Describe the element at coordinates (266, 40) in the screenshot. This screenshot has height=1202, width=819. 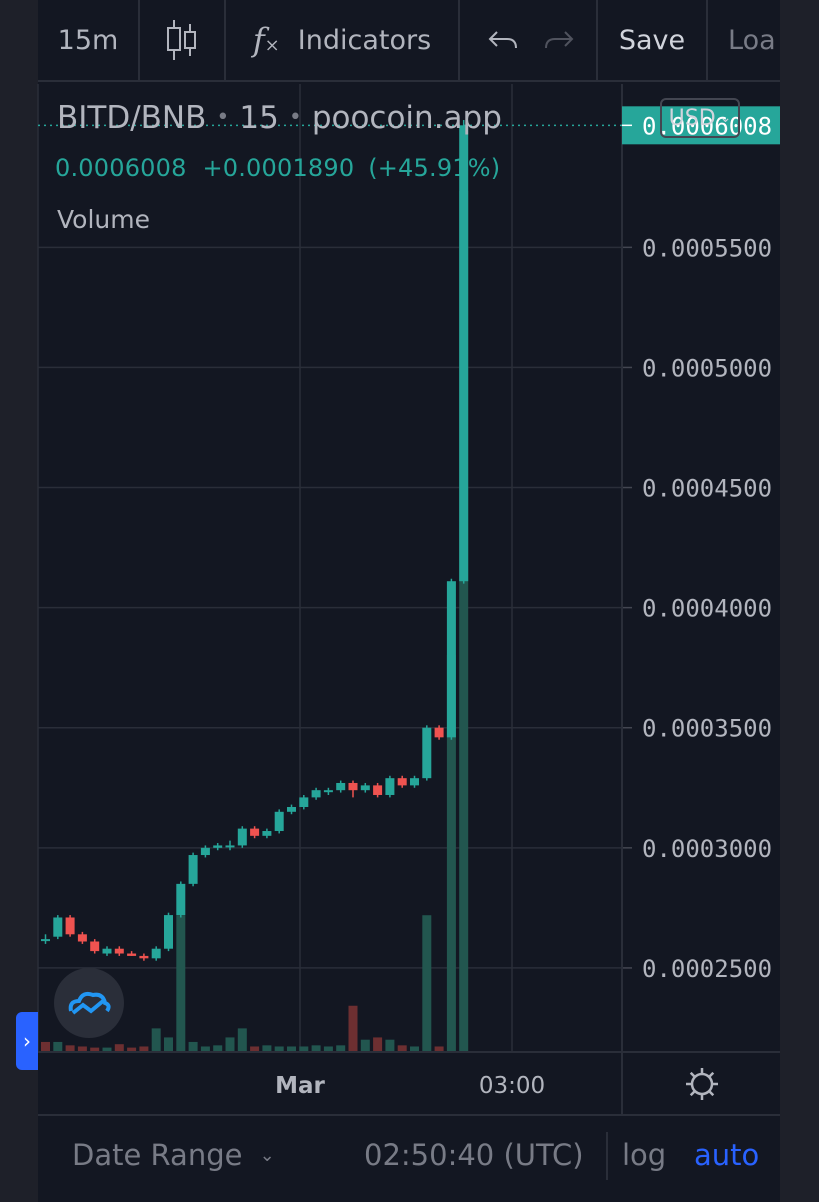
I see `function-icon: f×` at that location.